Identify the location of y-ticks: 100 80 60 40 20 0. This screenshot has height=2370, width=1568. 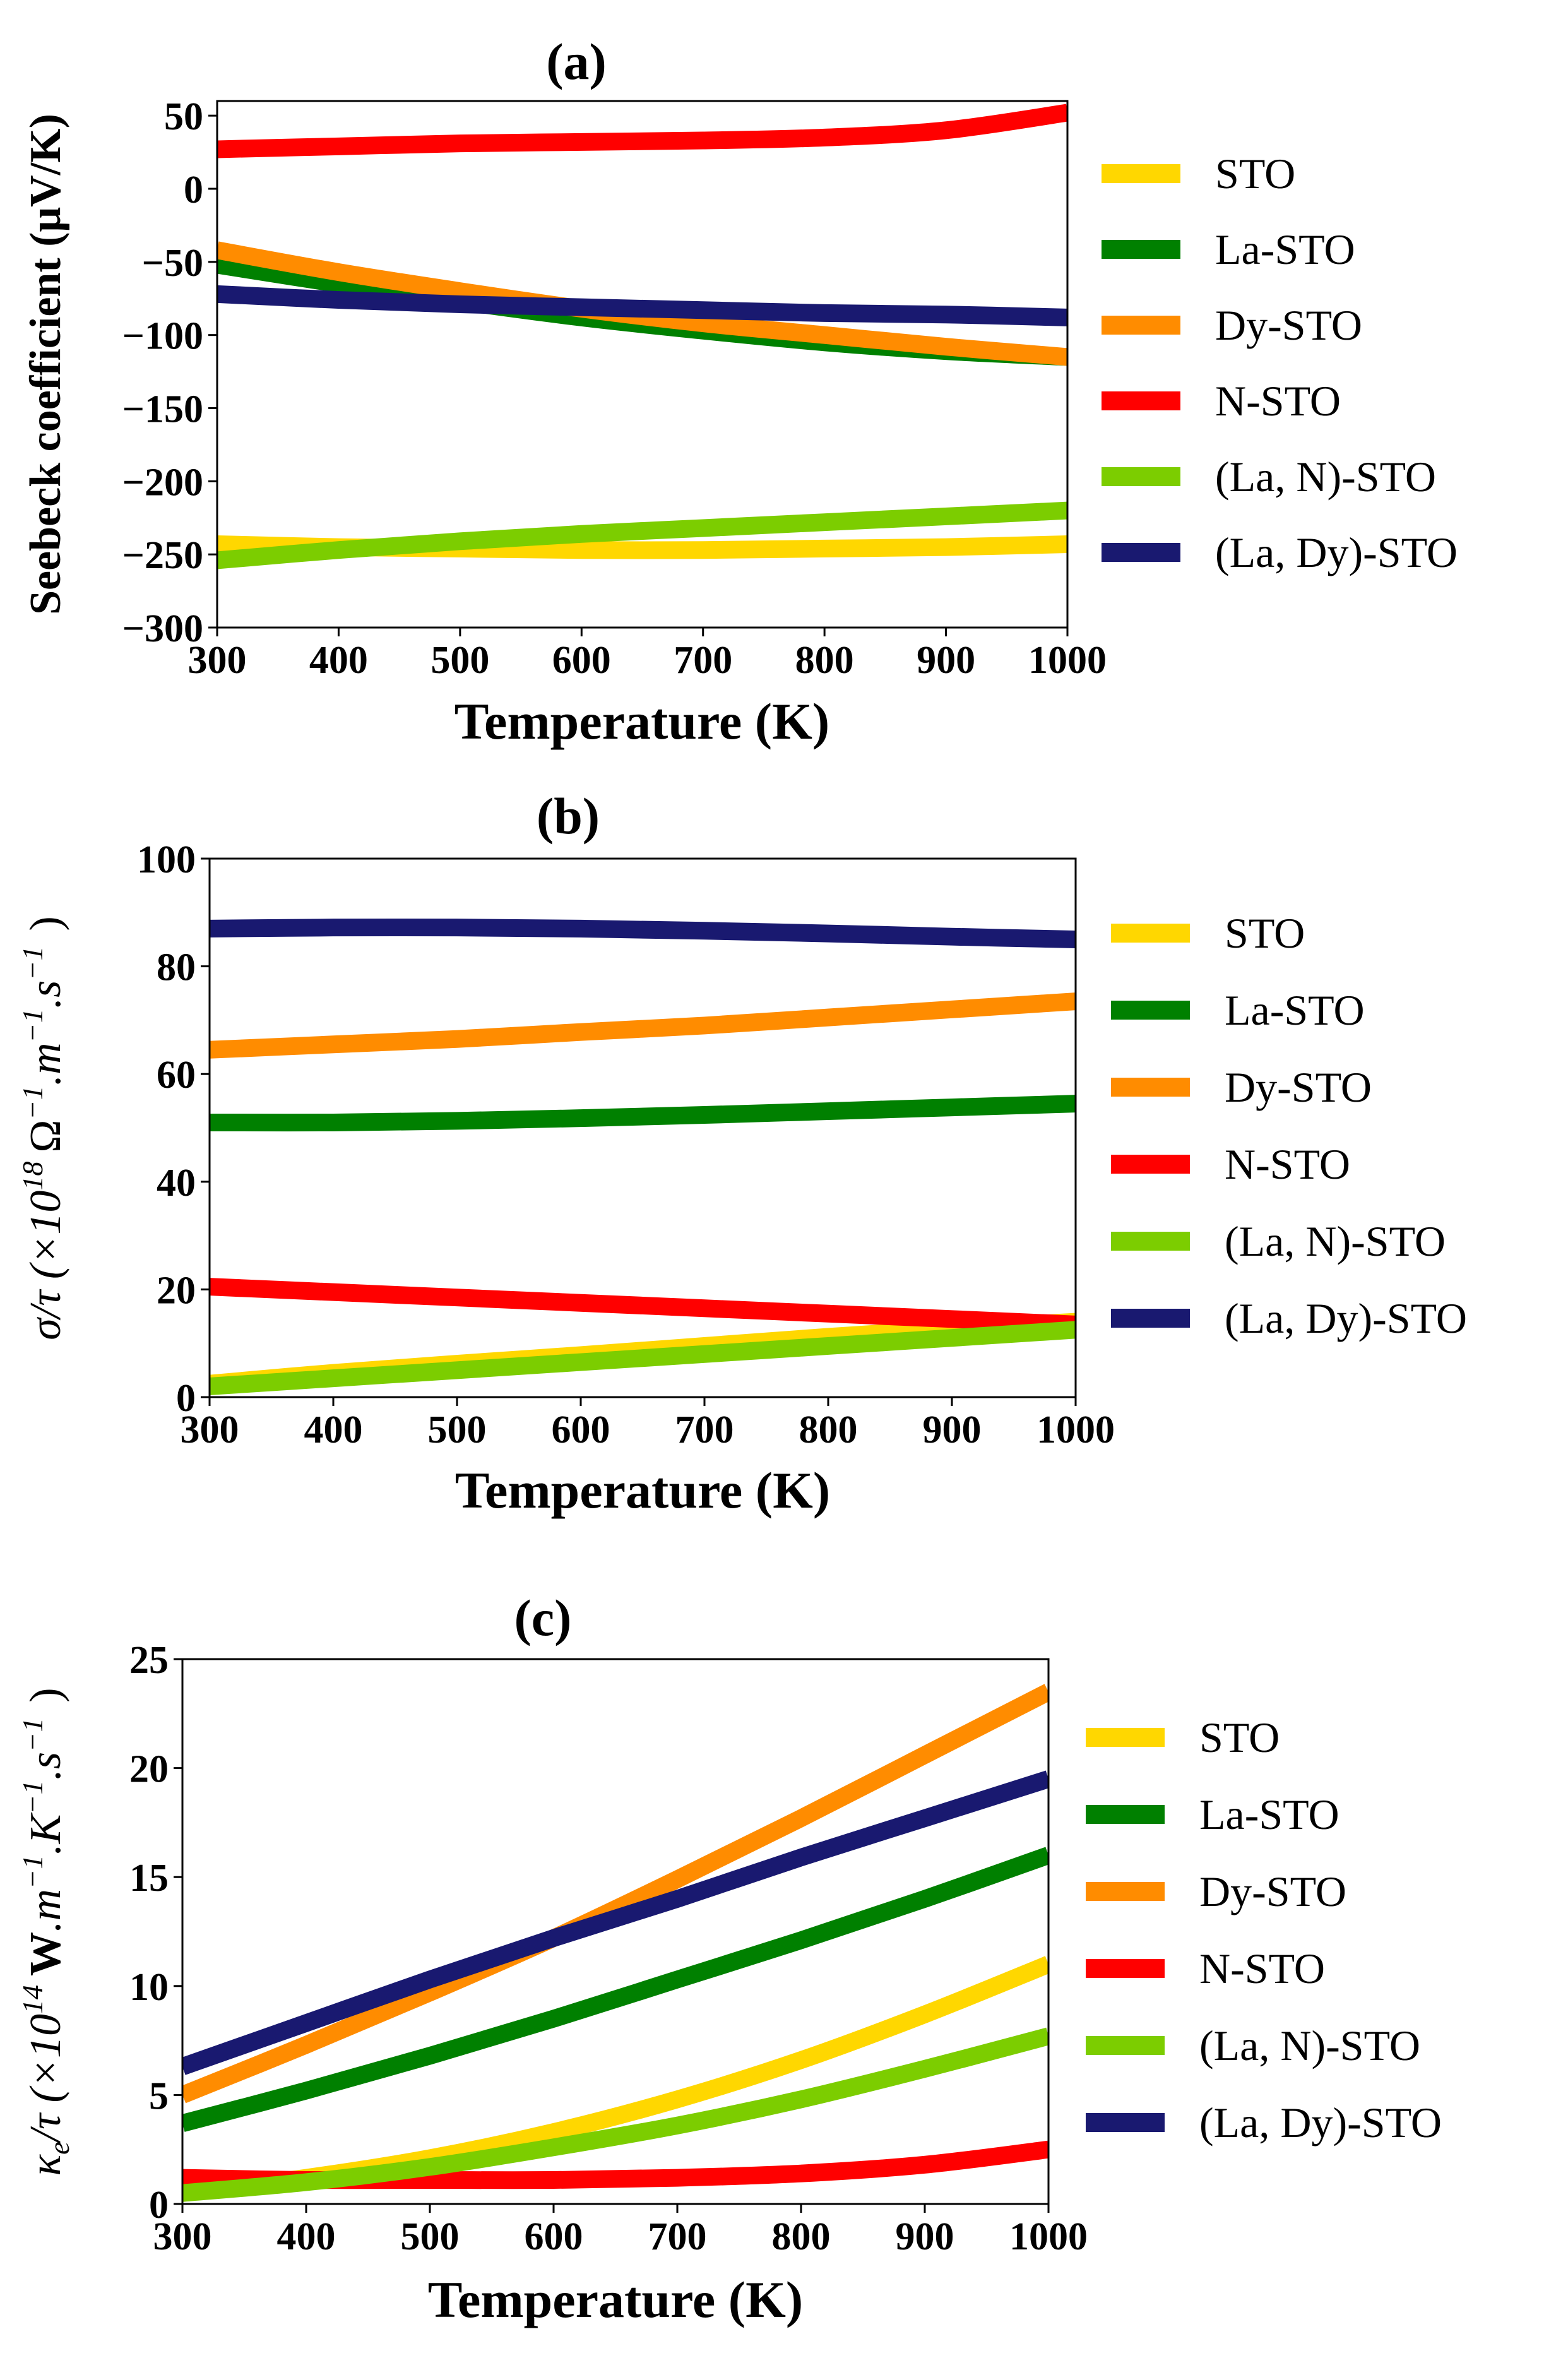
(174, 1129).